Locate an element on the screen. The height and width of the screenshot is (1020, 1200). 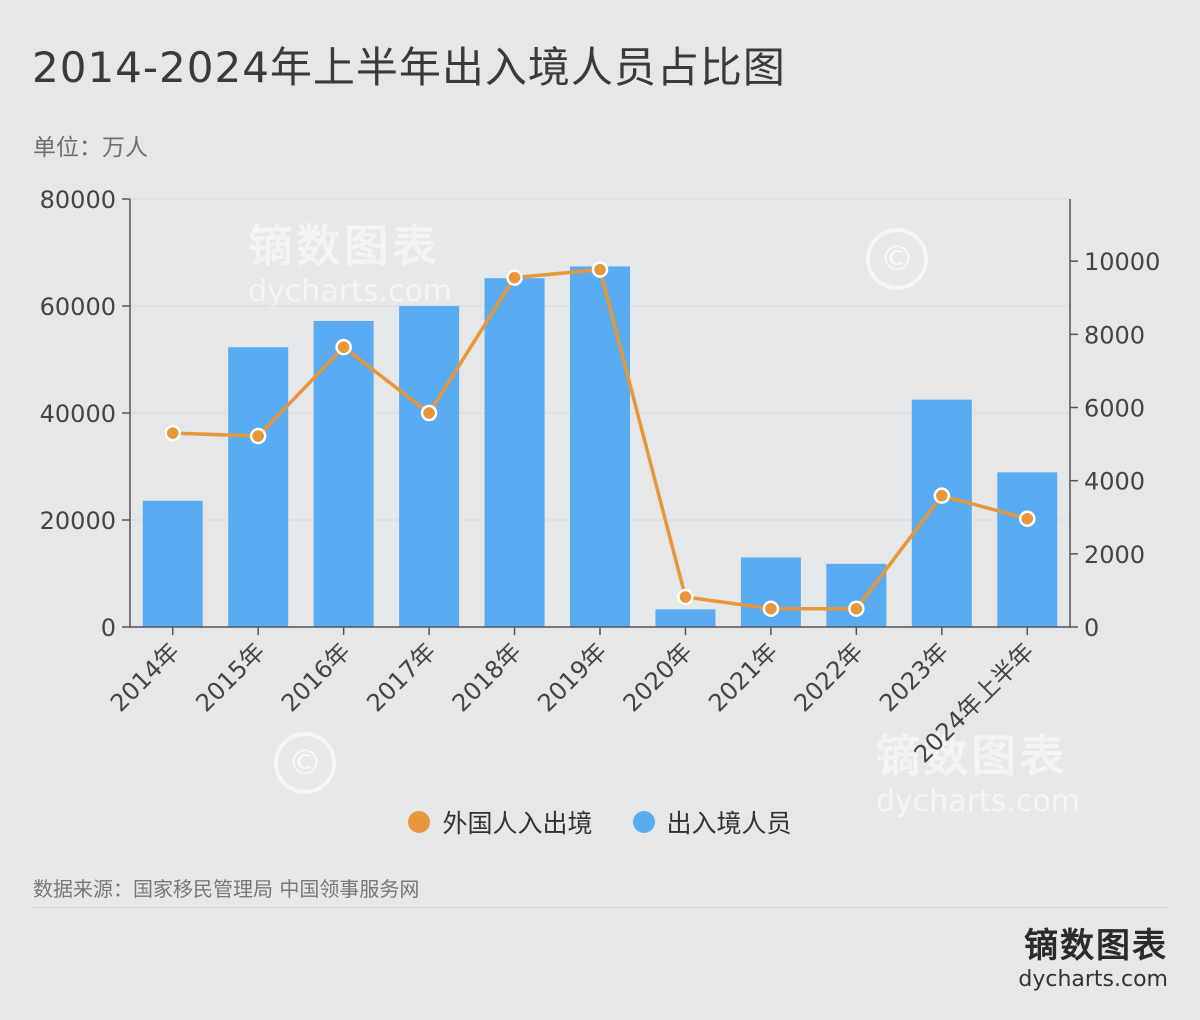
footer-divider is located at coordinates (600, 907).